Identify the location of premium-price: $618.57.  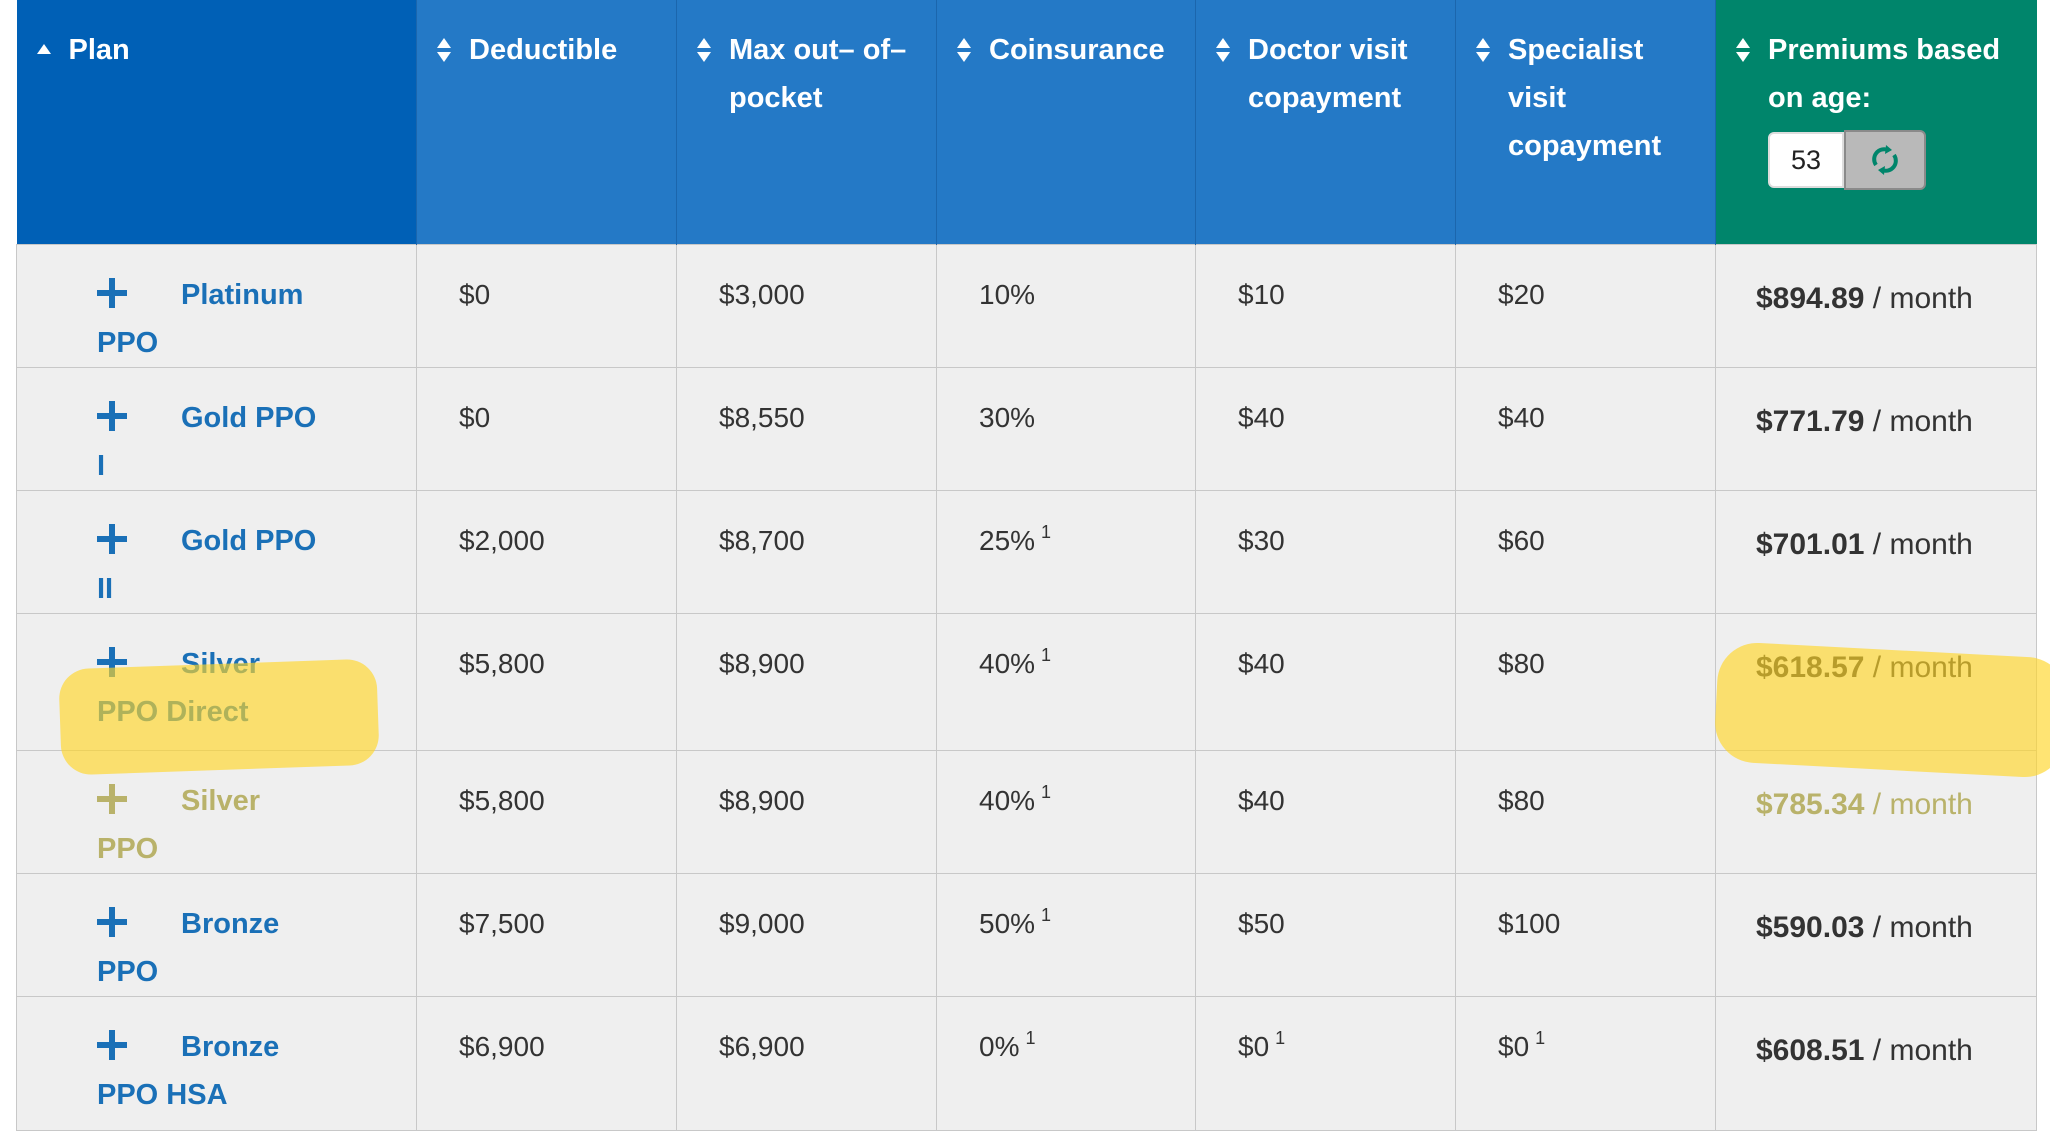
(1810, 667).